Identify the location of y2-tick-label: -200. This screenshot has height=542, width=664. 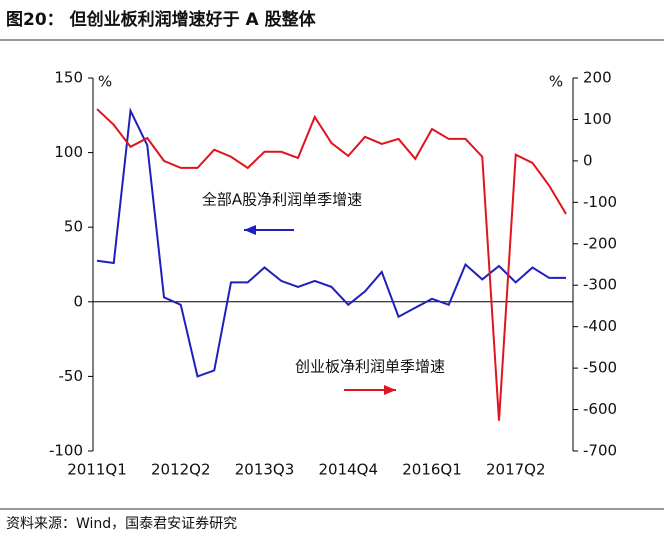
(600, 243).